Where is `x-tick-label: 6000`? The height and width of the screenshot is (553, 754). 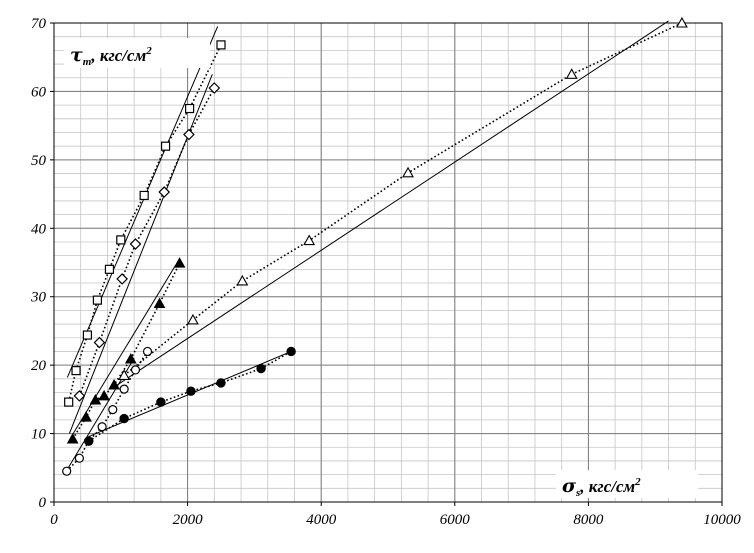
x-tick-label: 6000 is located at coordinates (455, 520).